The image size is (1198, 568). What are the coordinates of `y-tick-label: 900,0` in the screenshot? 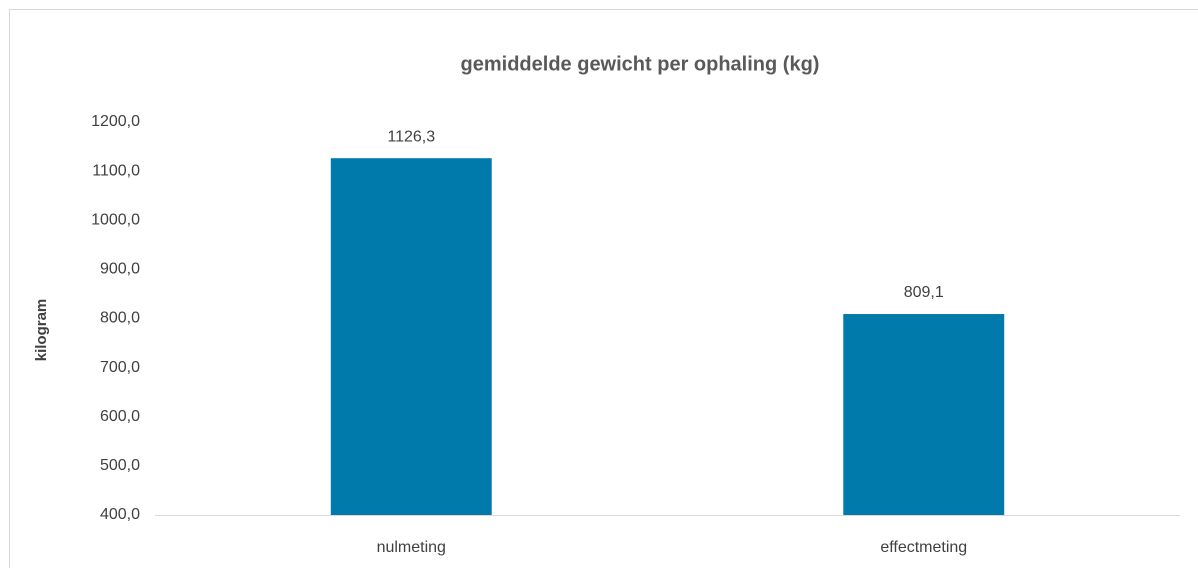 It's located at (120, 269).